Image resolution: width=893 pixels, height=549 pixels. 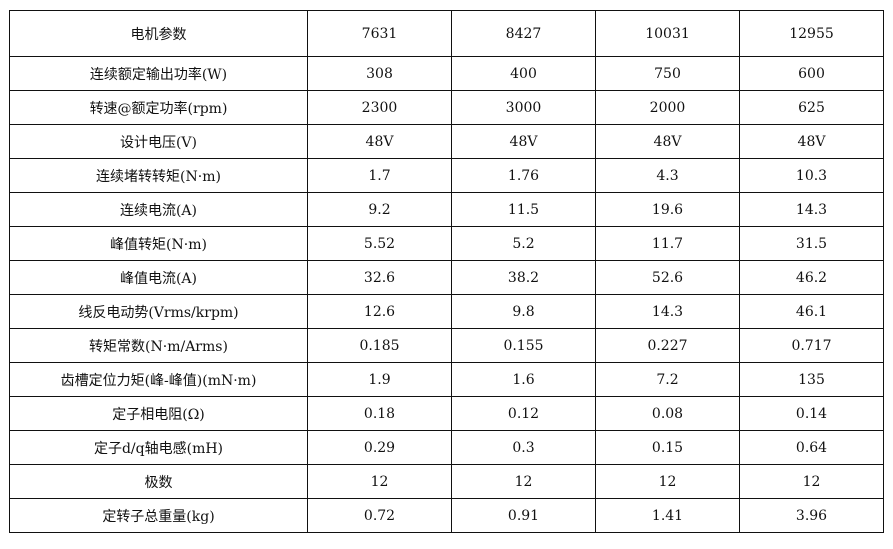 What do you see at coordinates (667, 175) in the screenshot?
I see `value-cell: 4.3` at bounding box center [667, 175].